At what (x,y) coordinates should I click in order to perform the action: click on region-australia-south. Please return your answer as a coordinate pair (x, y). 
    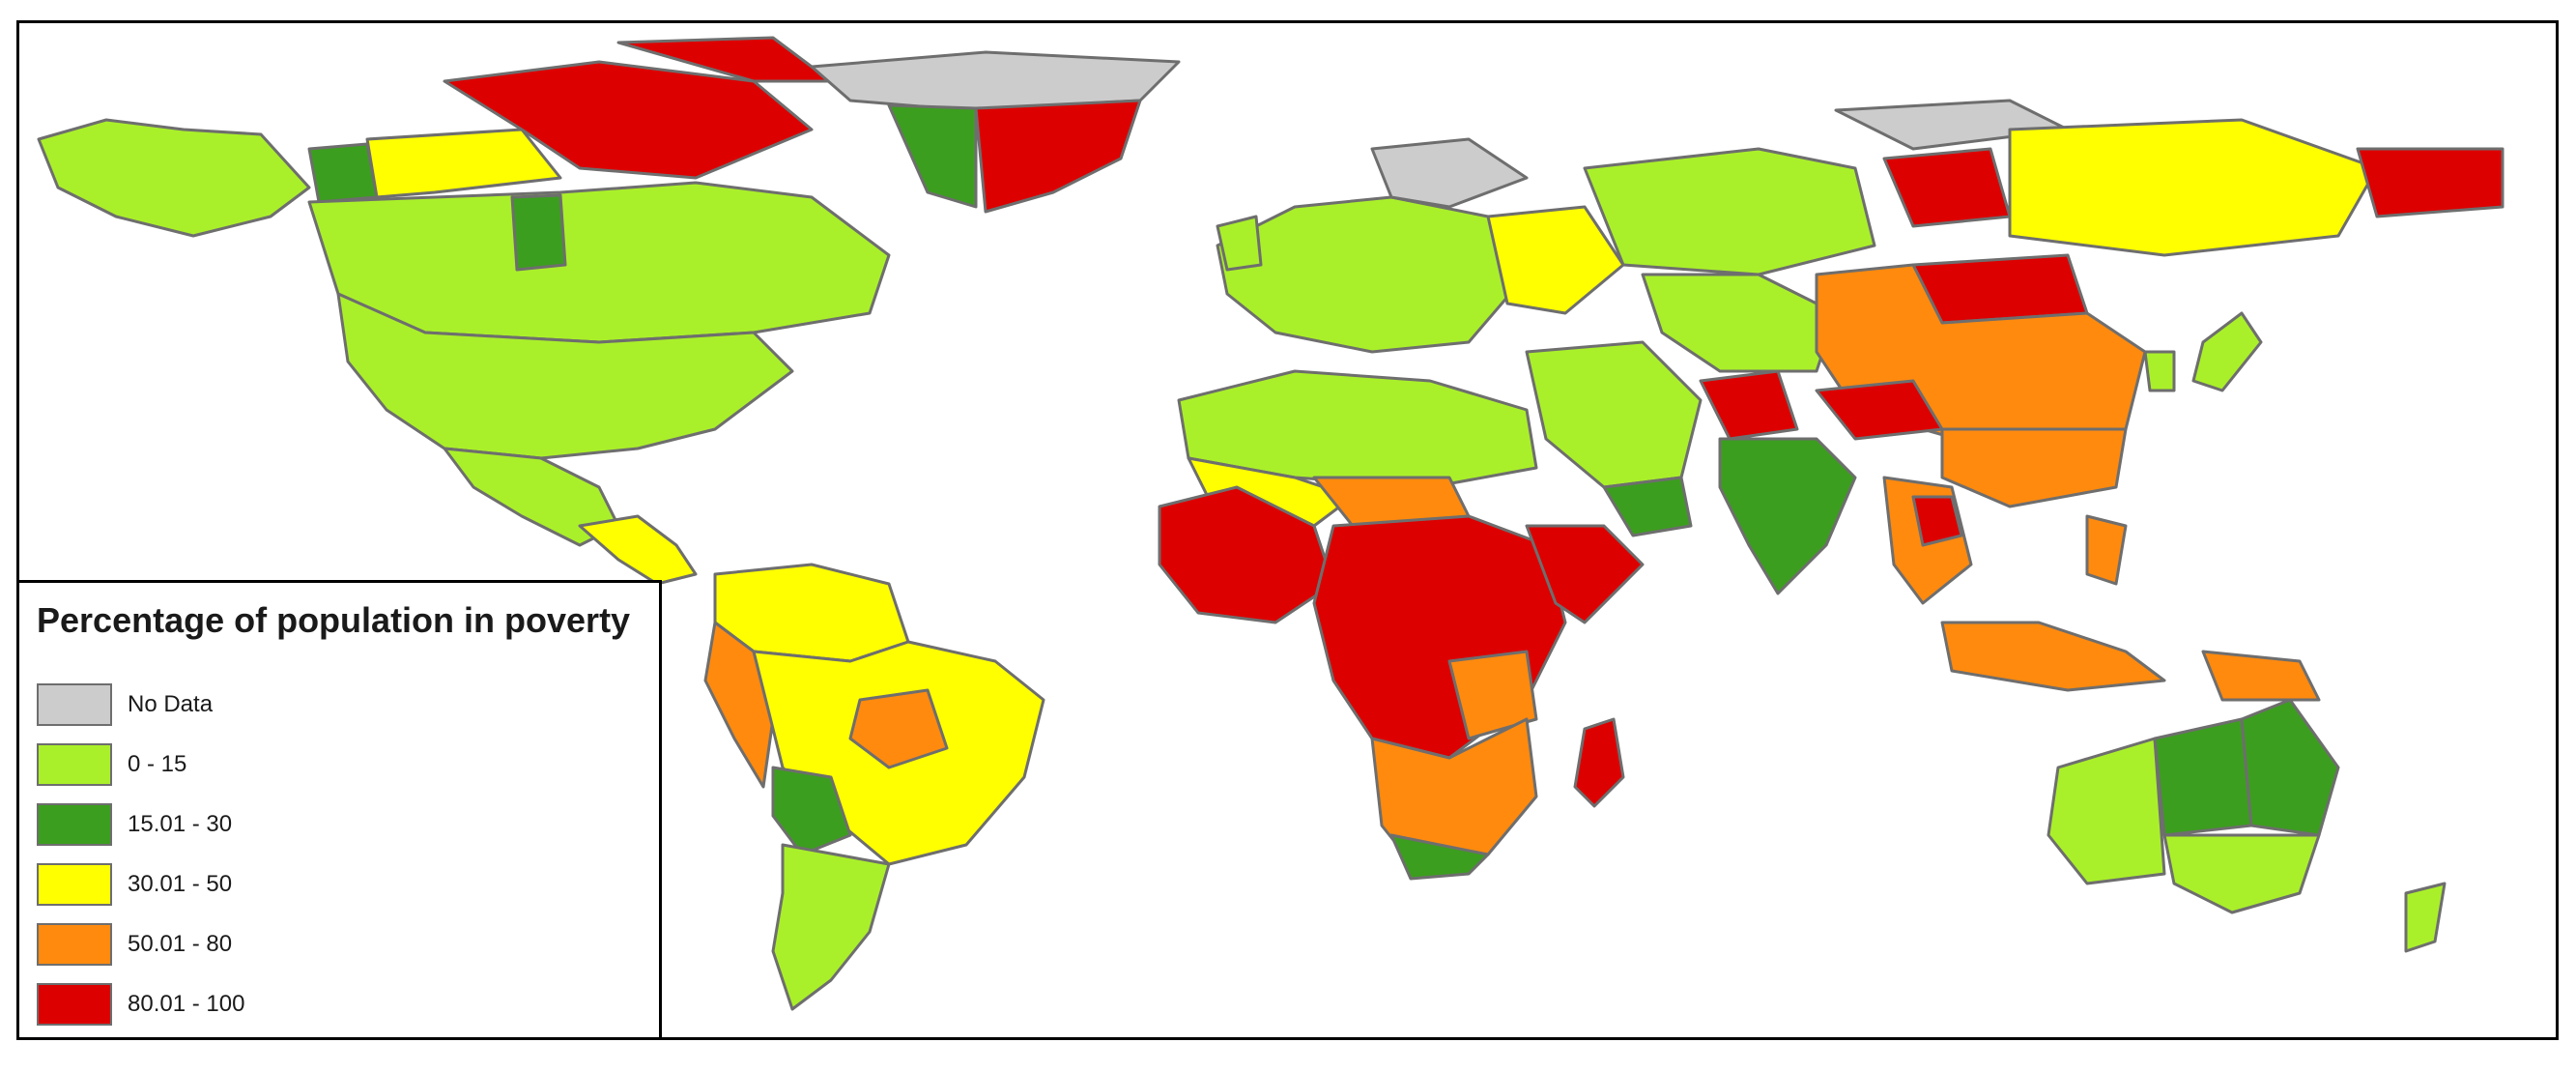
    Looking at the image, I should click on (2242, 873).